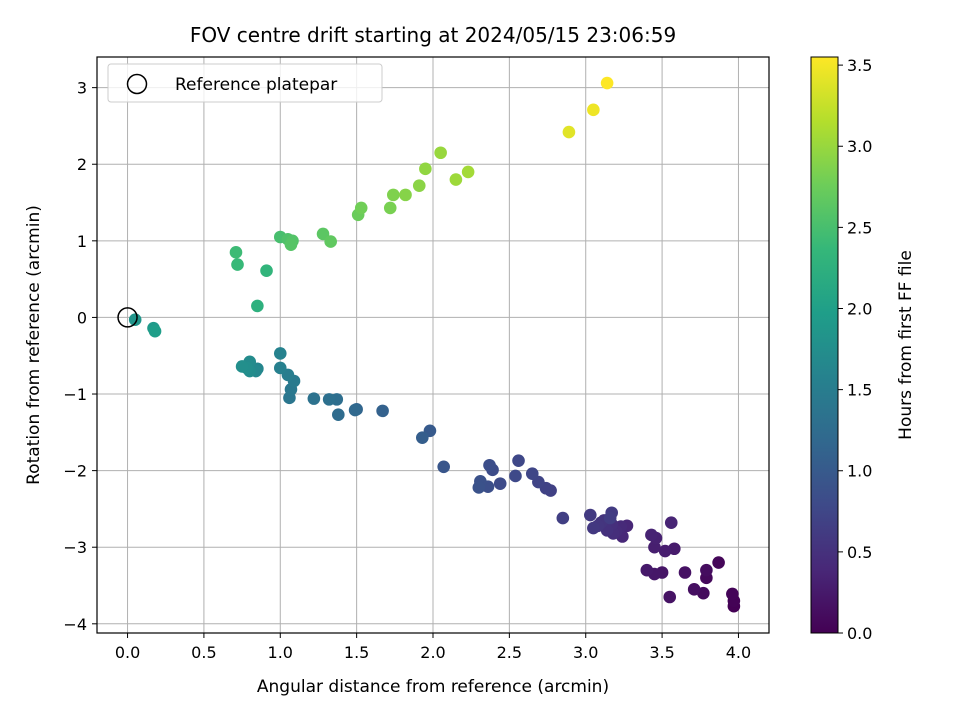 This screenshot has width=960, height=720. What do you see at coordinates (859, 308) in the screenshot?
I see `colorbar-tick-label: 2.0` at bounding box center [859, 308].